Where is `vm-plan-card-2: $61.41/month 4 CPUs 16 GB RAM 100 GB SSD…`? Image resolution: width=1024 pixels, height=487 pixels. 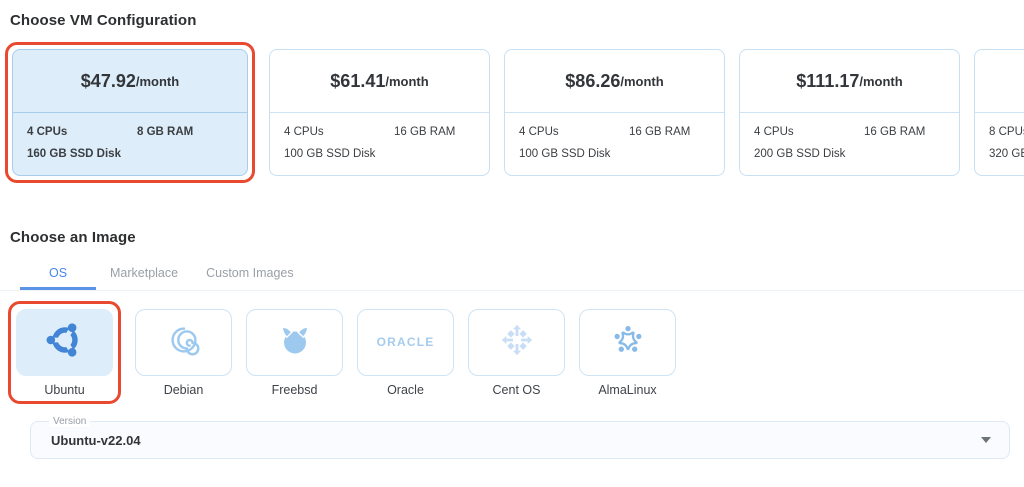
vm-plan-card-2: $61.41/month 4 CPUs 16 GB RAM 100 GB SSD… is located at coordinates (379, 112).